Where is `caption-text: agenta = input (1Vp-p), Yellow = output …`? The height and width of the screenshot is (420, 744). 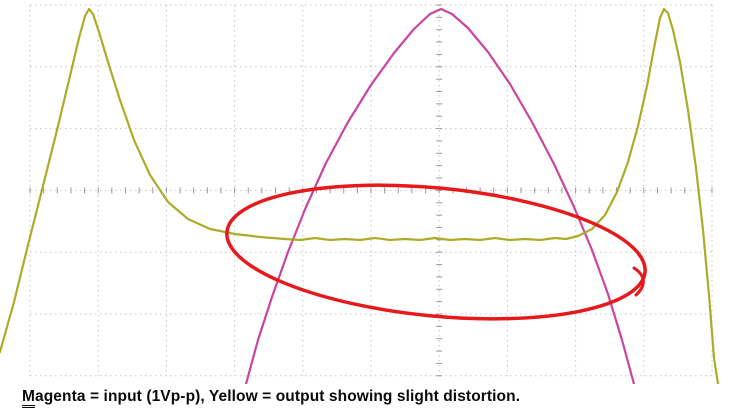 caption-text: agenta = input (1Vp-p), Yellow = output … is located at coordinates (278, 396).